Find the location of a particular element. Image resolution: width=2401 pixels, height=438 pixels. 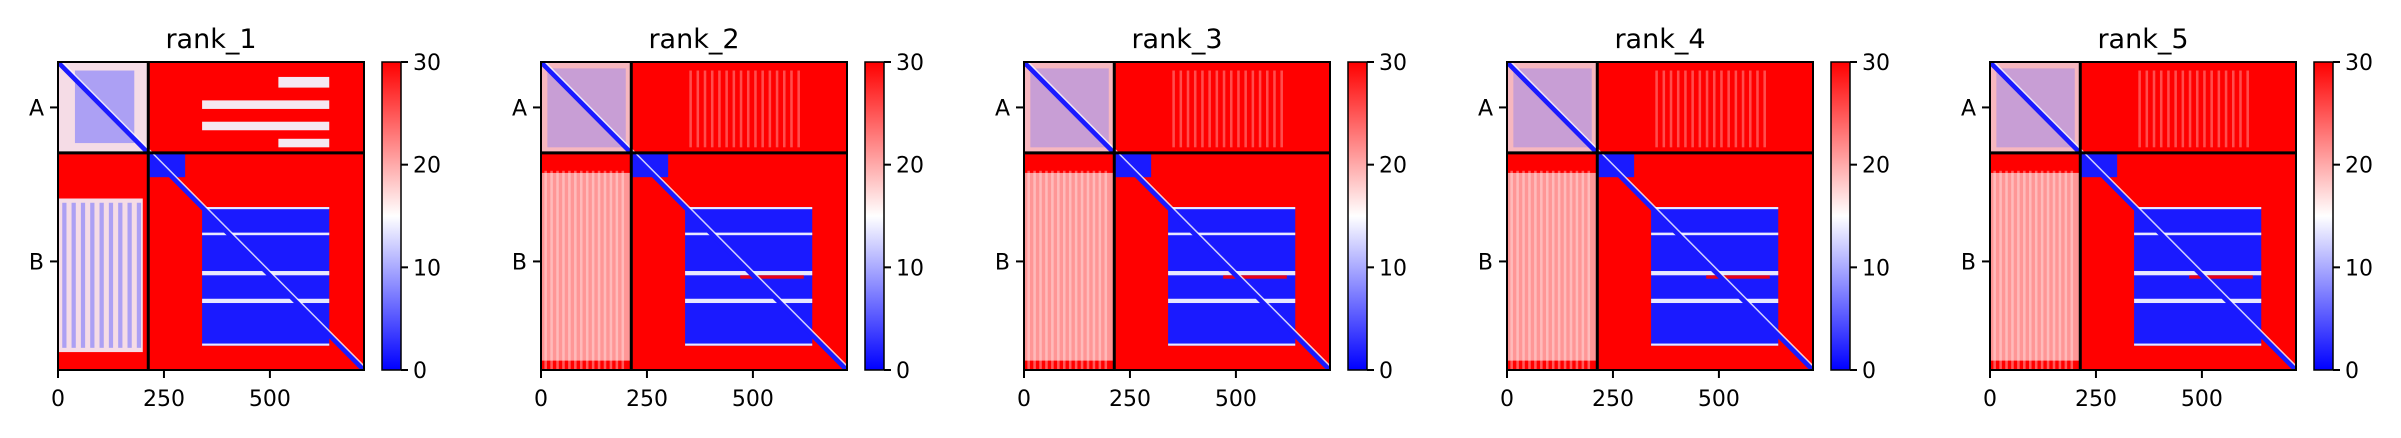

panel-title: rank_1 is located at coordinates (210, 39).